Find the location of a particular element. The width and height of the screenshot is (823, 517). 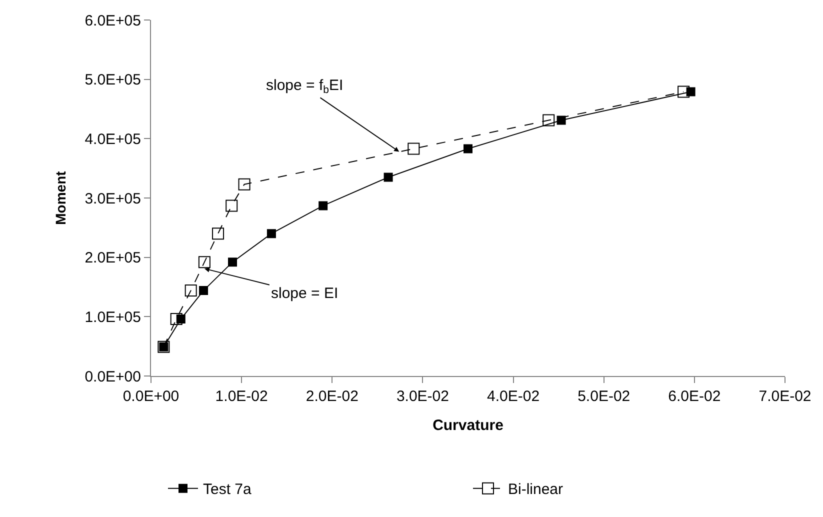

annotation: slope = EI is located at coordinates (304, 293).